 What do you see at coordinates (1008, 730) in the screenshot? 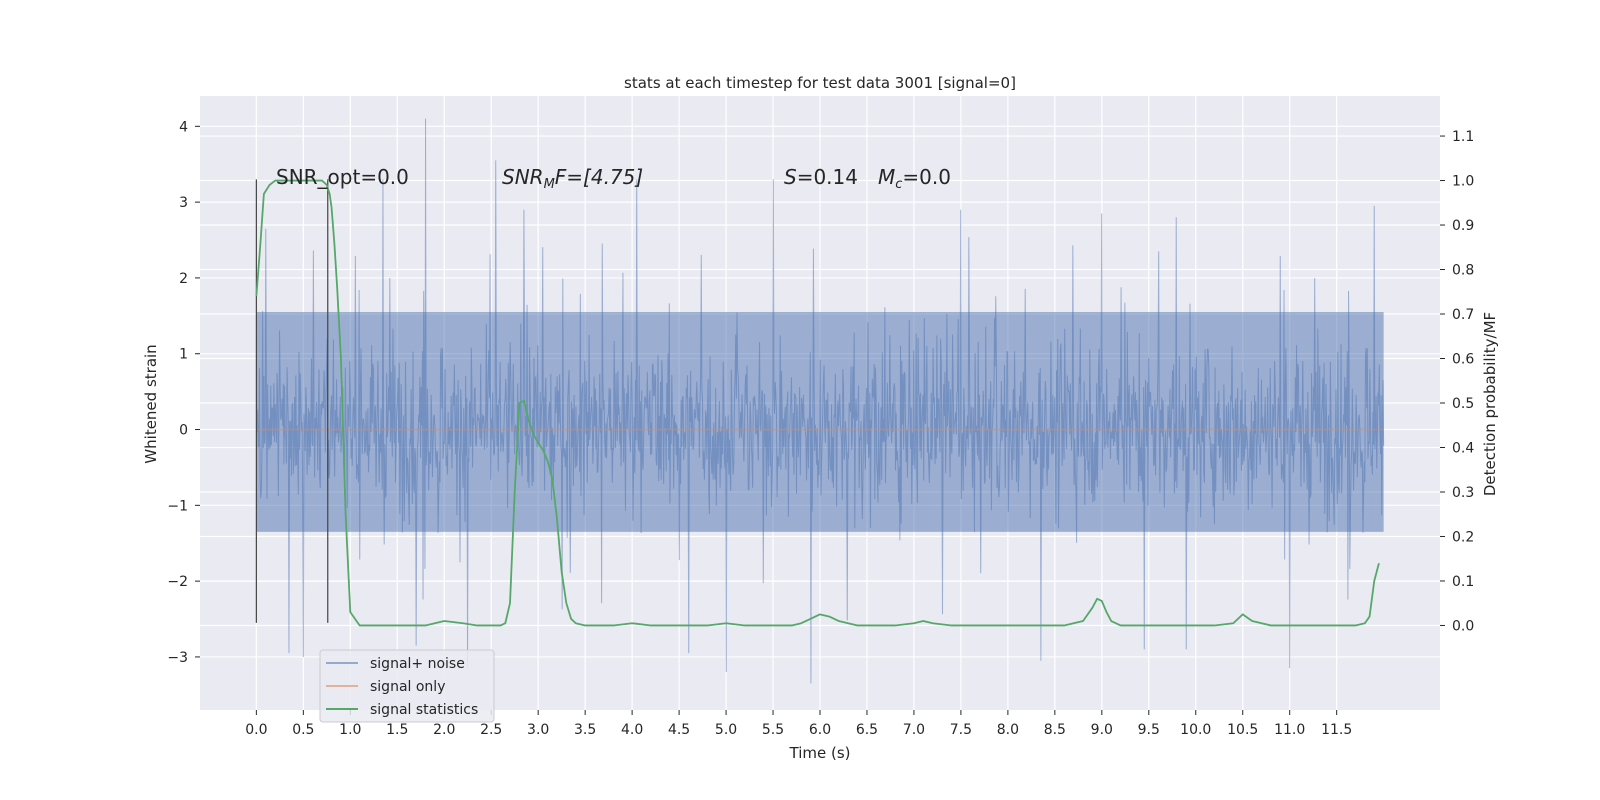
I see `x-tick-label: 8.0` at bounding box center [1008, 730].